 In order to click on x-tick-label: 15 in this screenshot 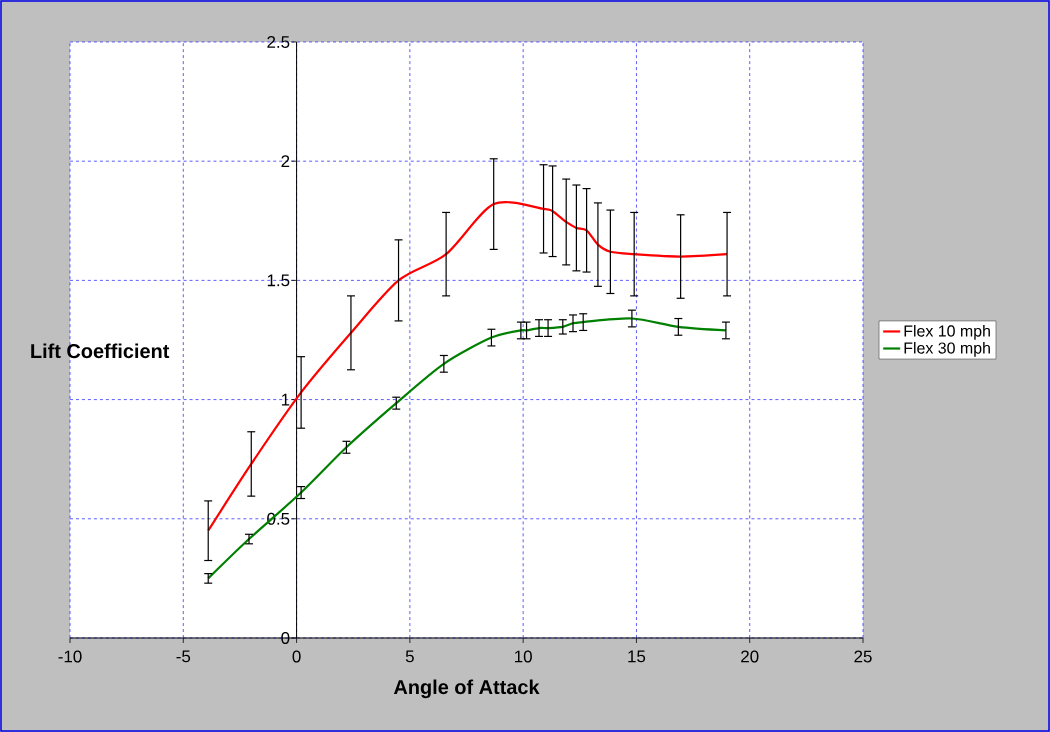, I will do `click(637, 656)`.